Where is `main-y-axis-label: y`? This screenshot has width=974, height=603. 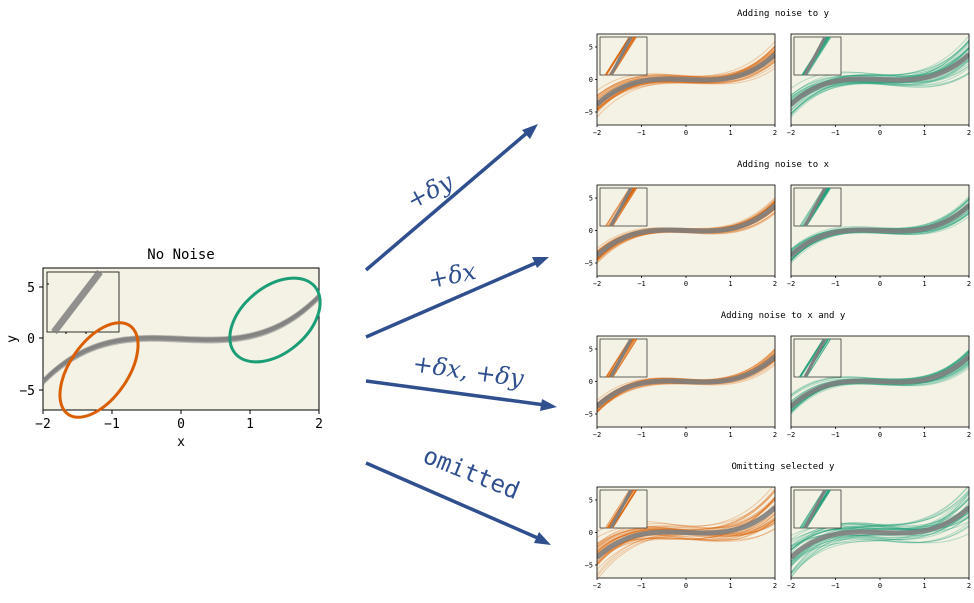
main-y-axis-label: y is located at coordinates (12, 339).